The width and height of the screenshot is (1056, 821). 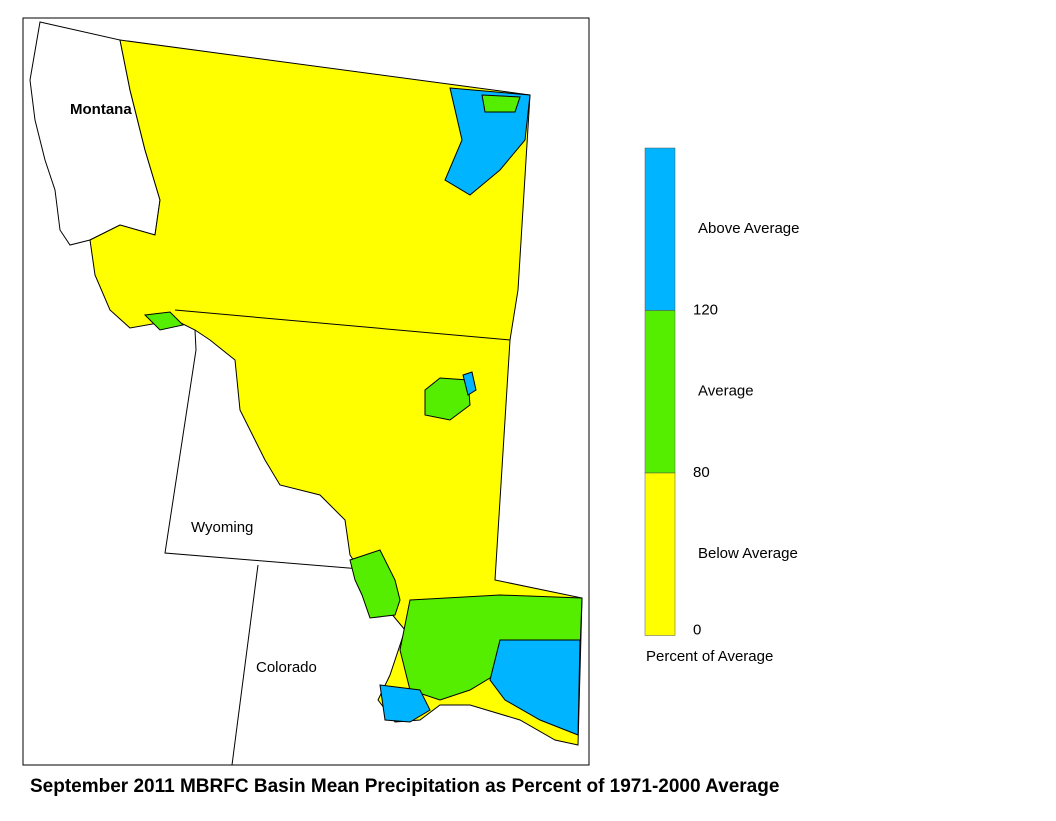 What do you see at coordinates (697, 629) in the screenshot?
I see `legend-tick-label: 0` at bounding box center [697, 629].